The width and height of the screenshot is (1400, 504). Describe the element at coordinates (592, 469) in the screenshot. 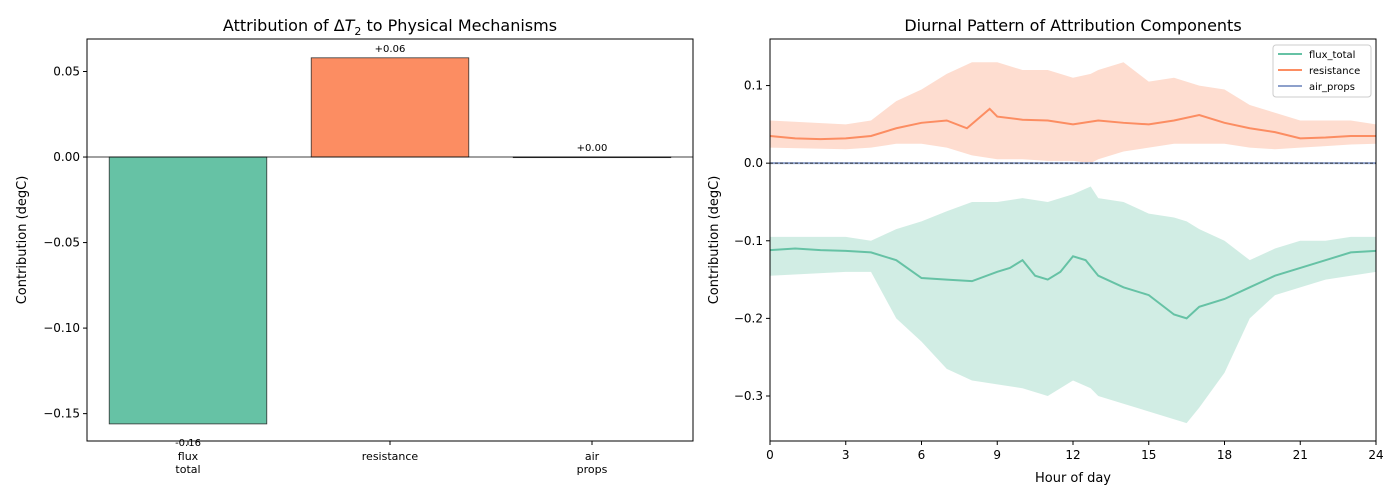

I see `x-tick-label: props` at that location.